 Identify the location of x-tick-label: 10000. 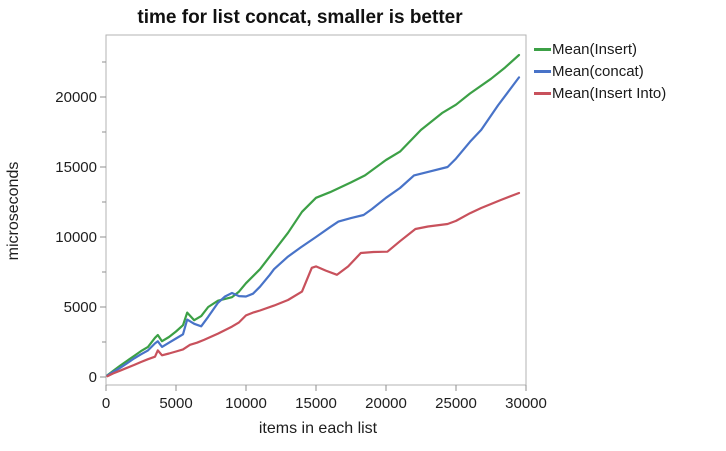
(246, 403).